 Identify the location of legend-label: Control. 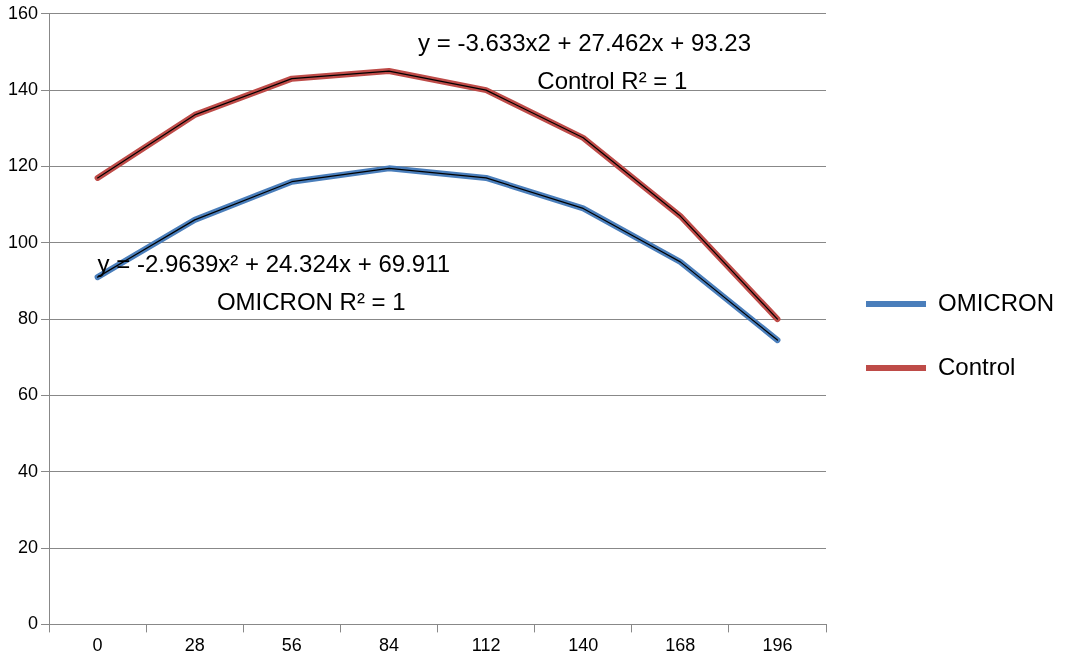
(977, 366).